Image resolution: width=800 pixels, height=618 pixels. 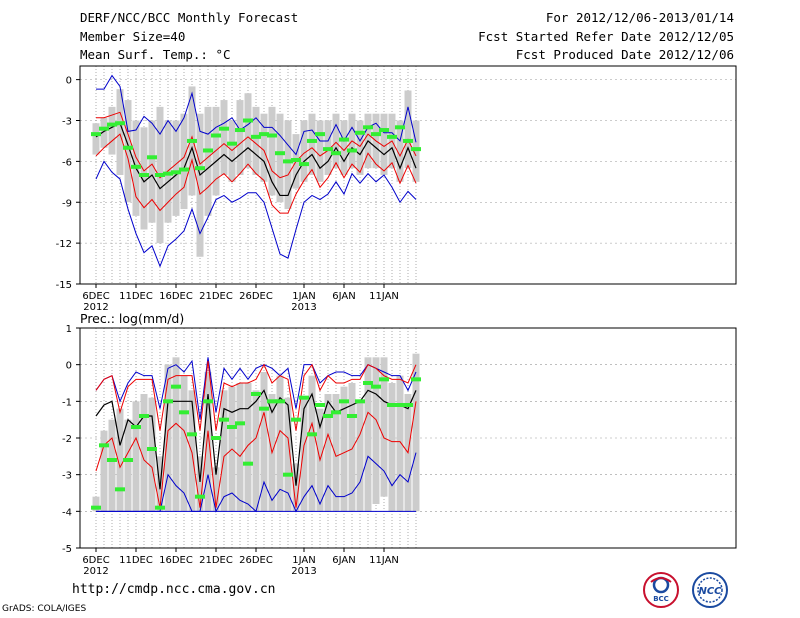 I want to click on produced-date: Fcst Produced Date 2012/12/06, so click(x=624, y=54).